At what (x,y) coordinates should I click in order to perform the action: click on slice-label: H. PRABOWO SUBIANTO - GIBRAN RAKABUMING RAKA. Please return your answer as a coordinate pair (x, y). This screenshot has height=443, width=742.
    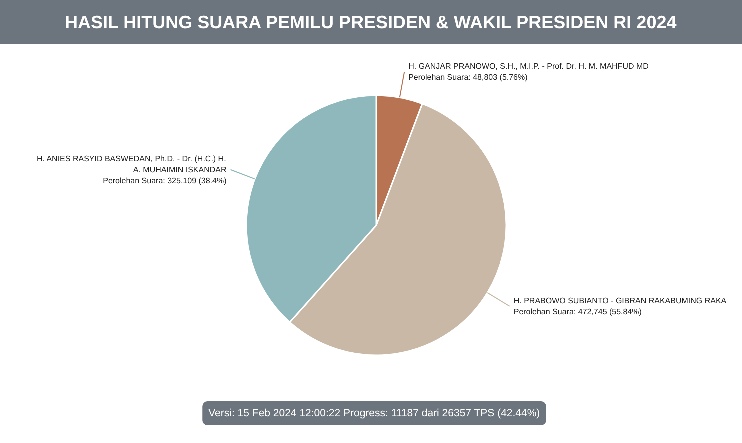
    Looking at the image, I should click on (621, 301).